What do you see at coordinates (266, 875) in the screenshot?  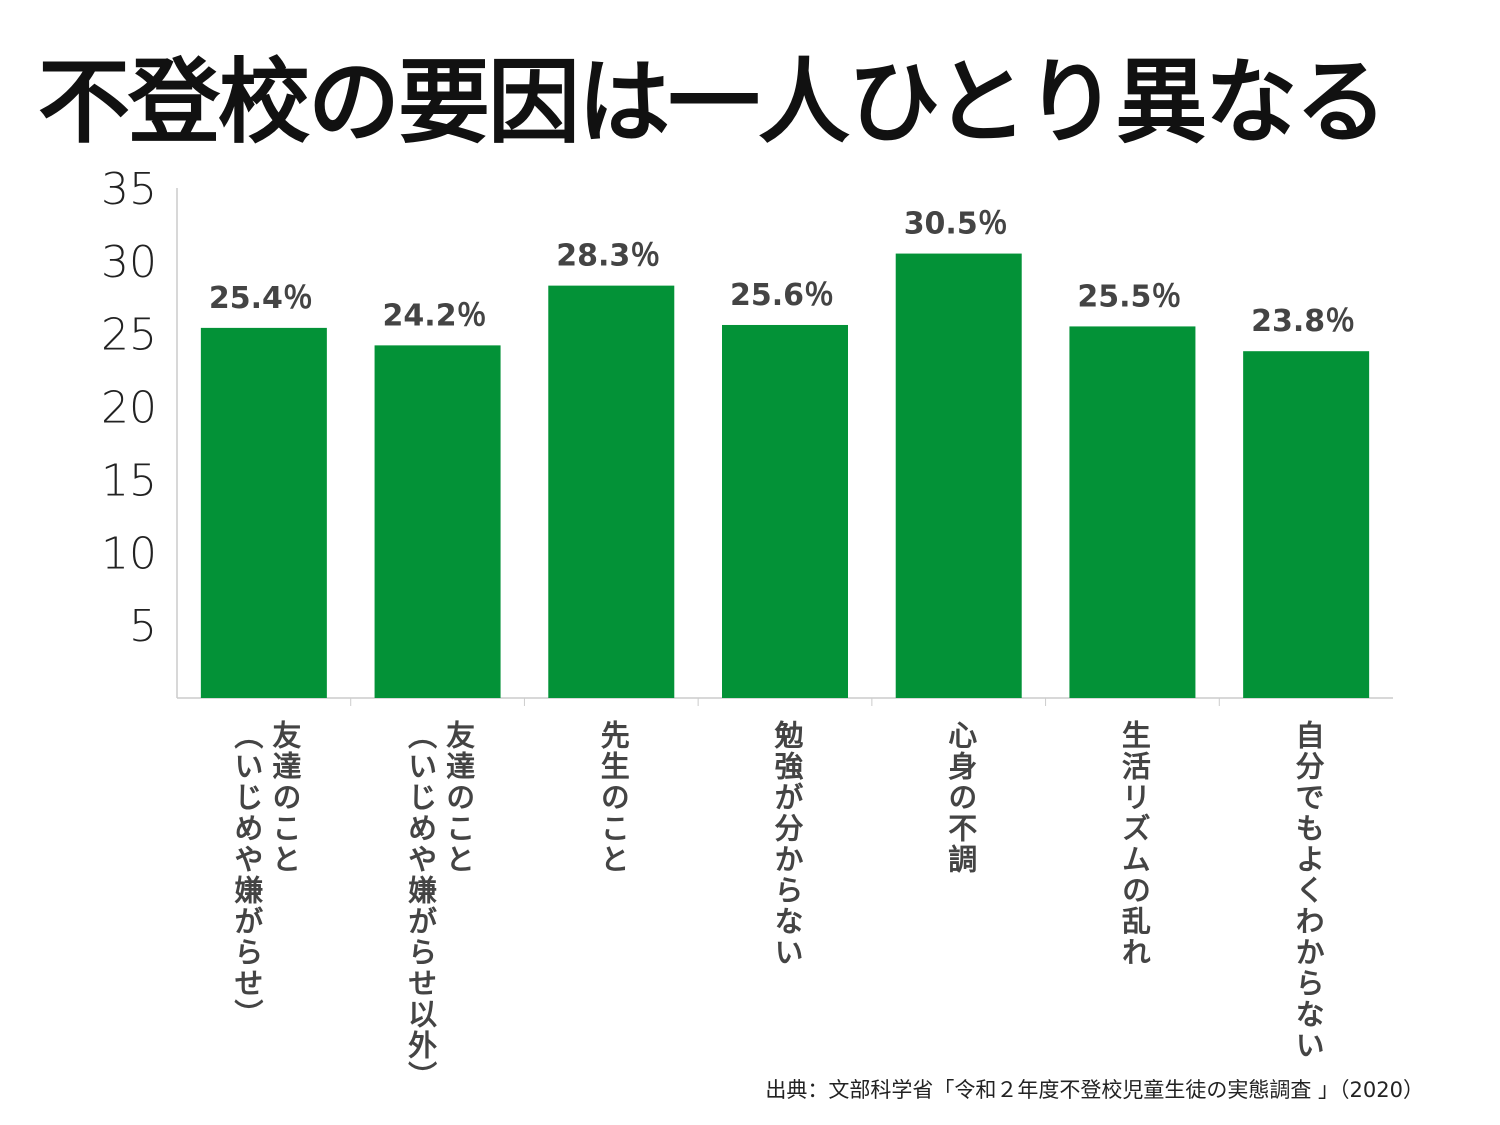 I see `x-tick-label: 友達のこと （いじめや嫌がらせ）` at bounding box center [266, 875].